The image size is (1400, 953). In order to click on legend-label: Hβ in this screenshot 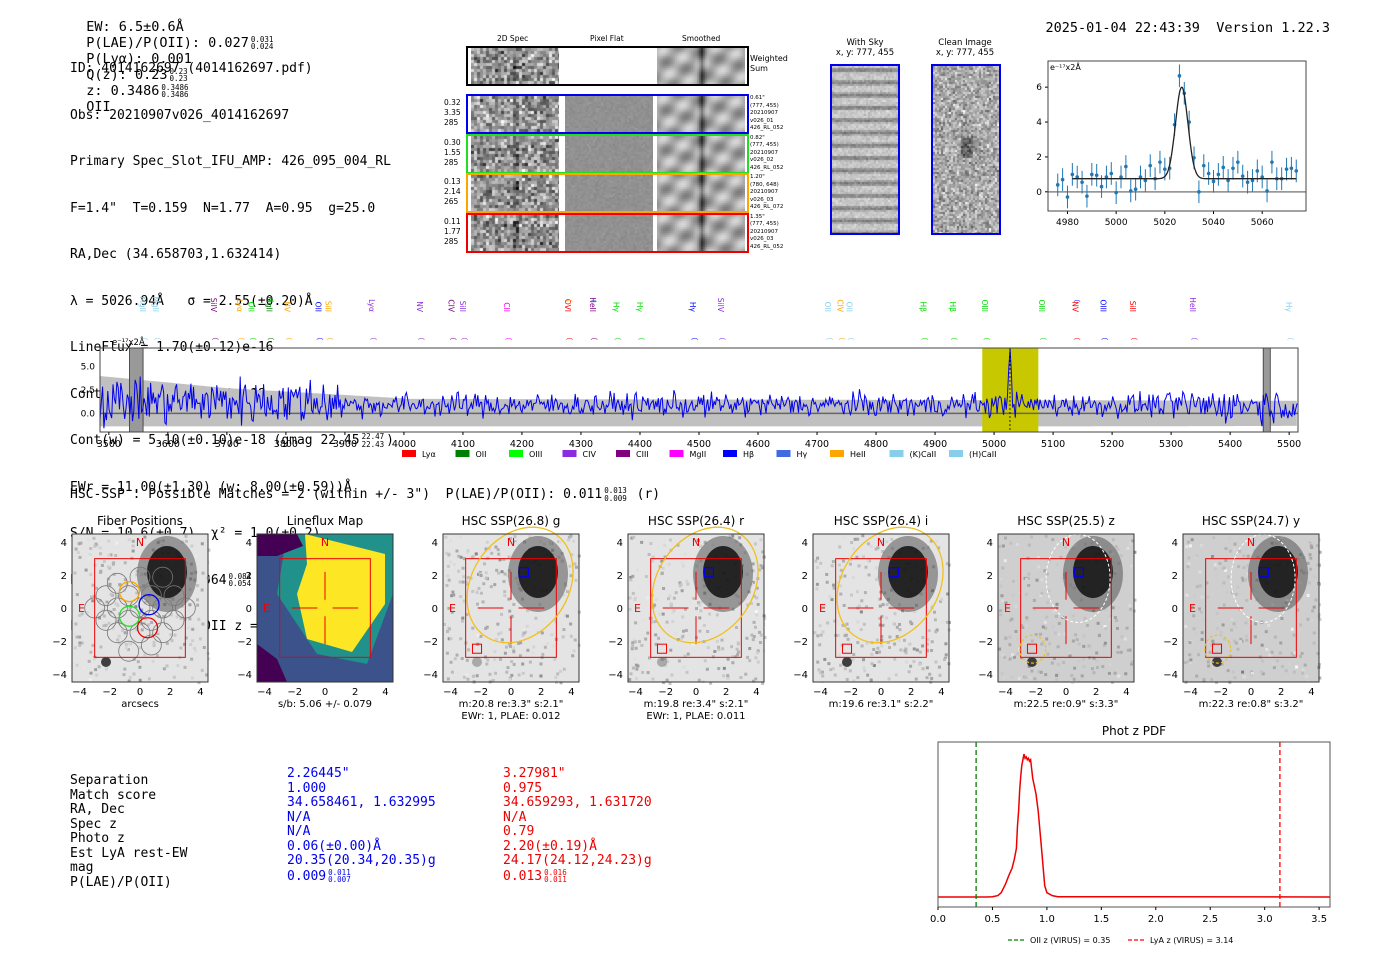, I will do `click(748, 454)`.